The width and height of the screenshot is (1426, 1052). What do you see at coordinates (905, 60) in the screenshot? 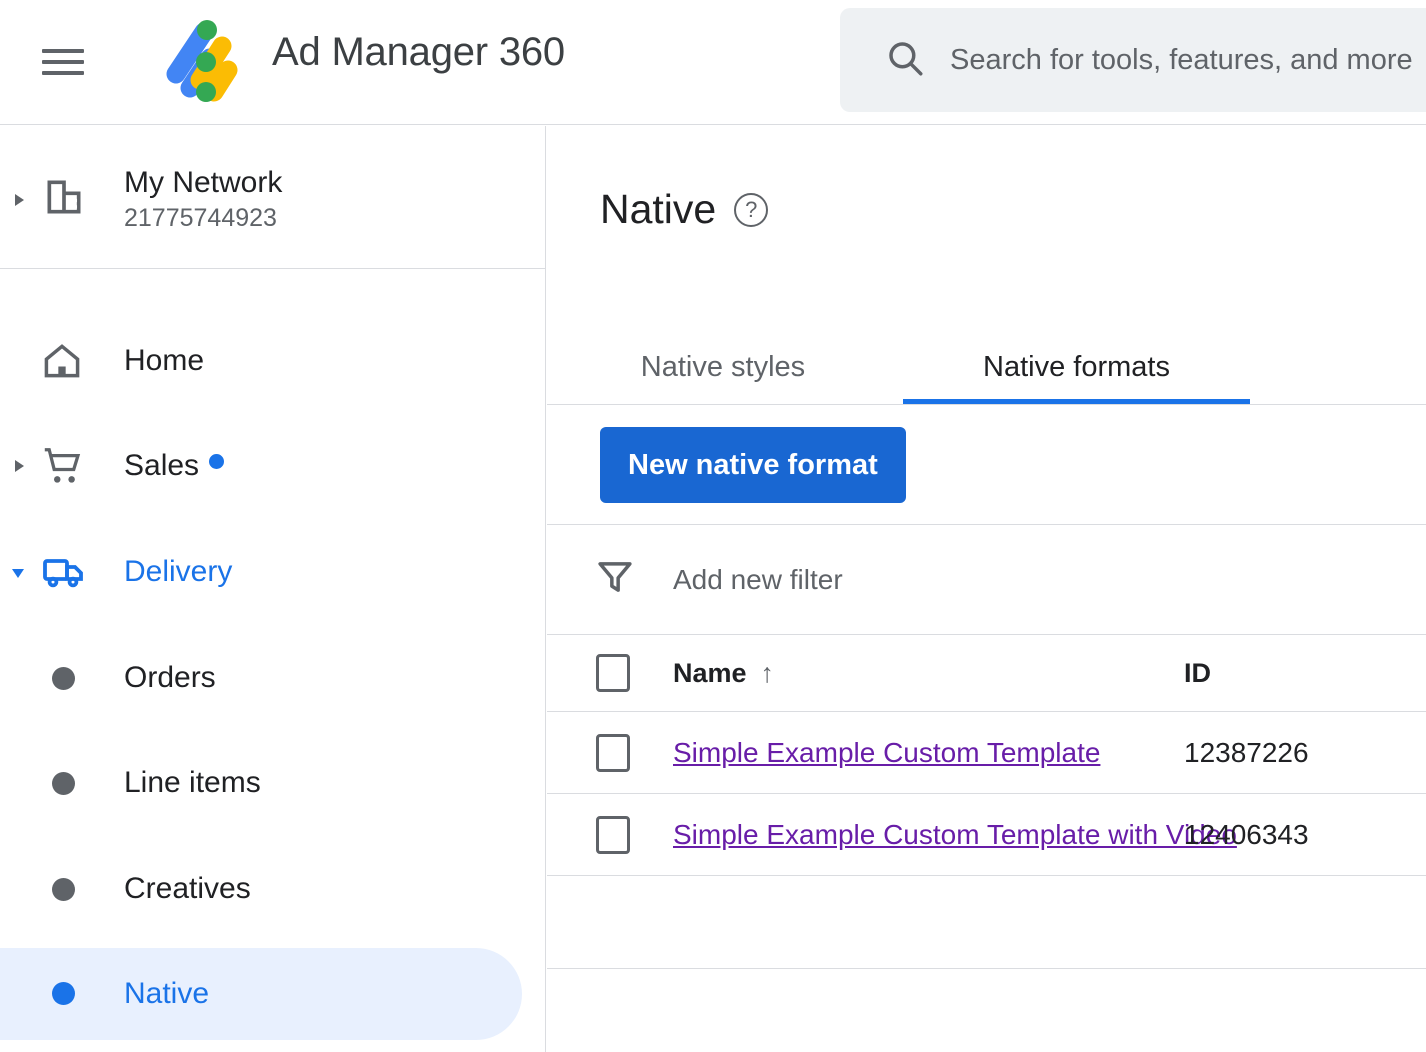
I see `search-icon` at bounding box center [905, 60].